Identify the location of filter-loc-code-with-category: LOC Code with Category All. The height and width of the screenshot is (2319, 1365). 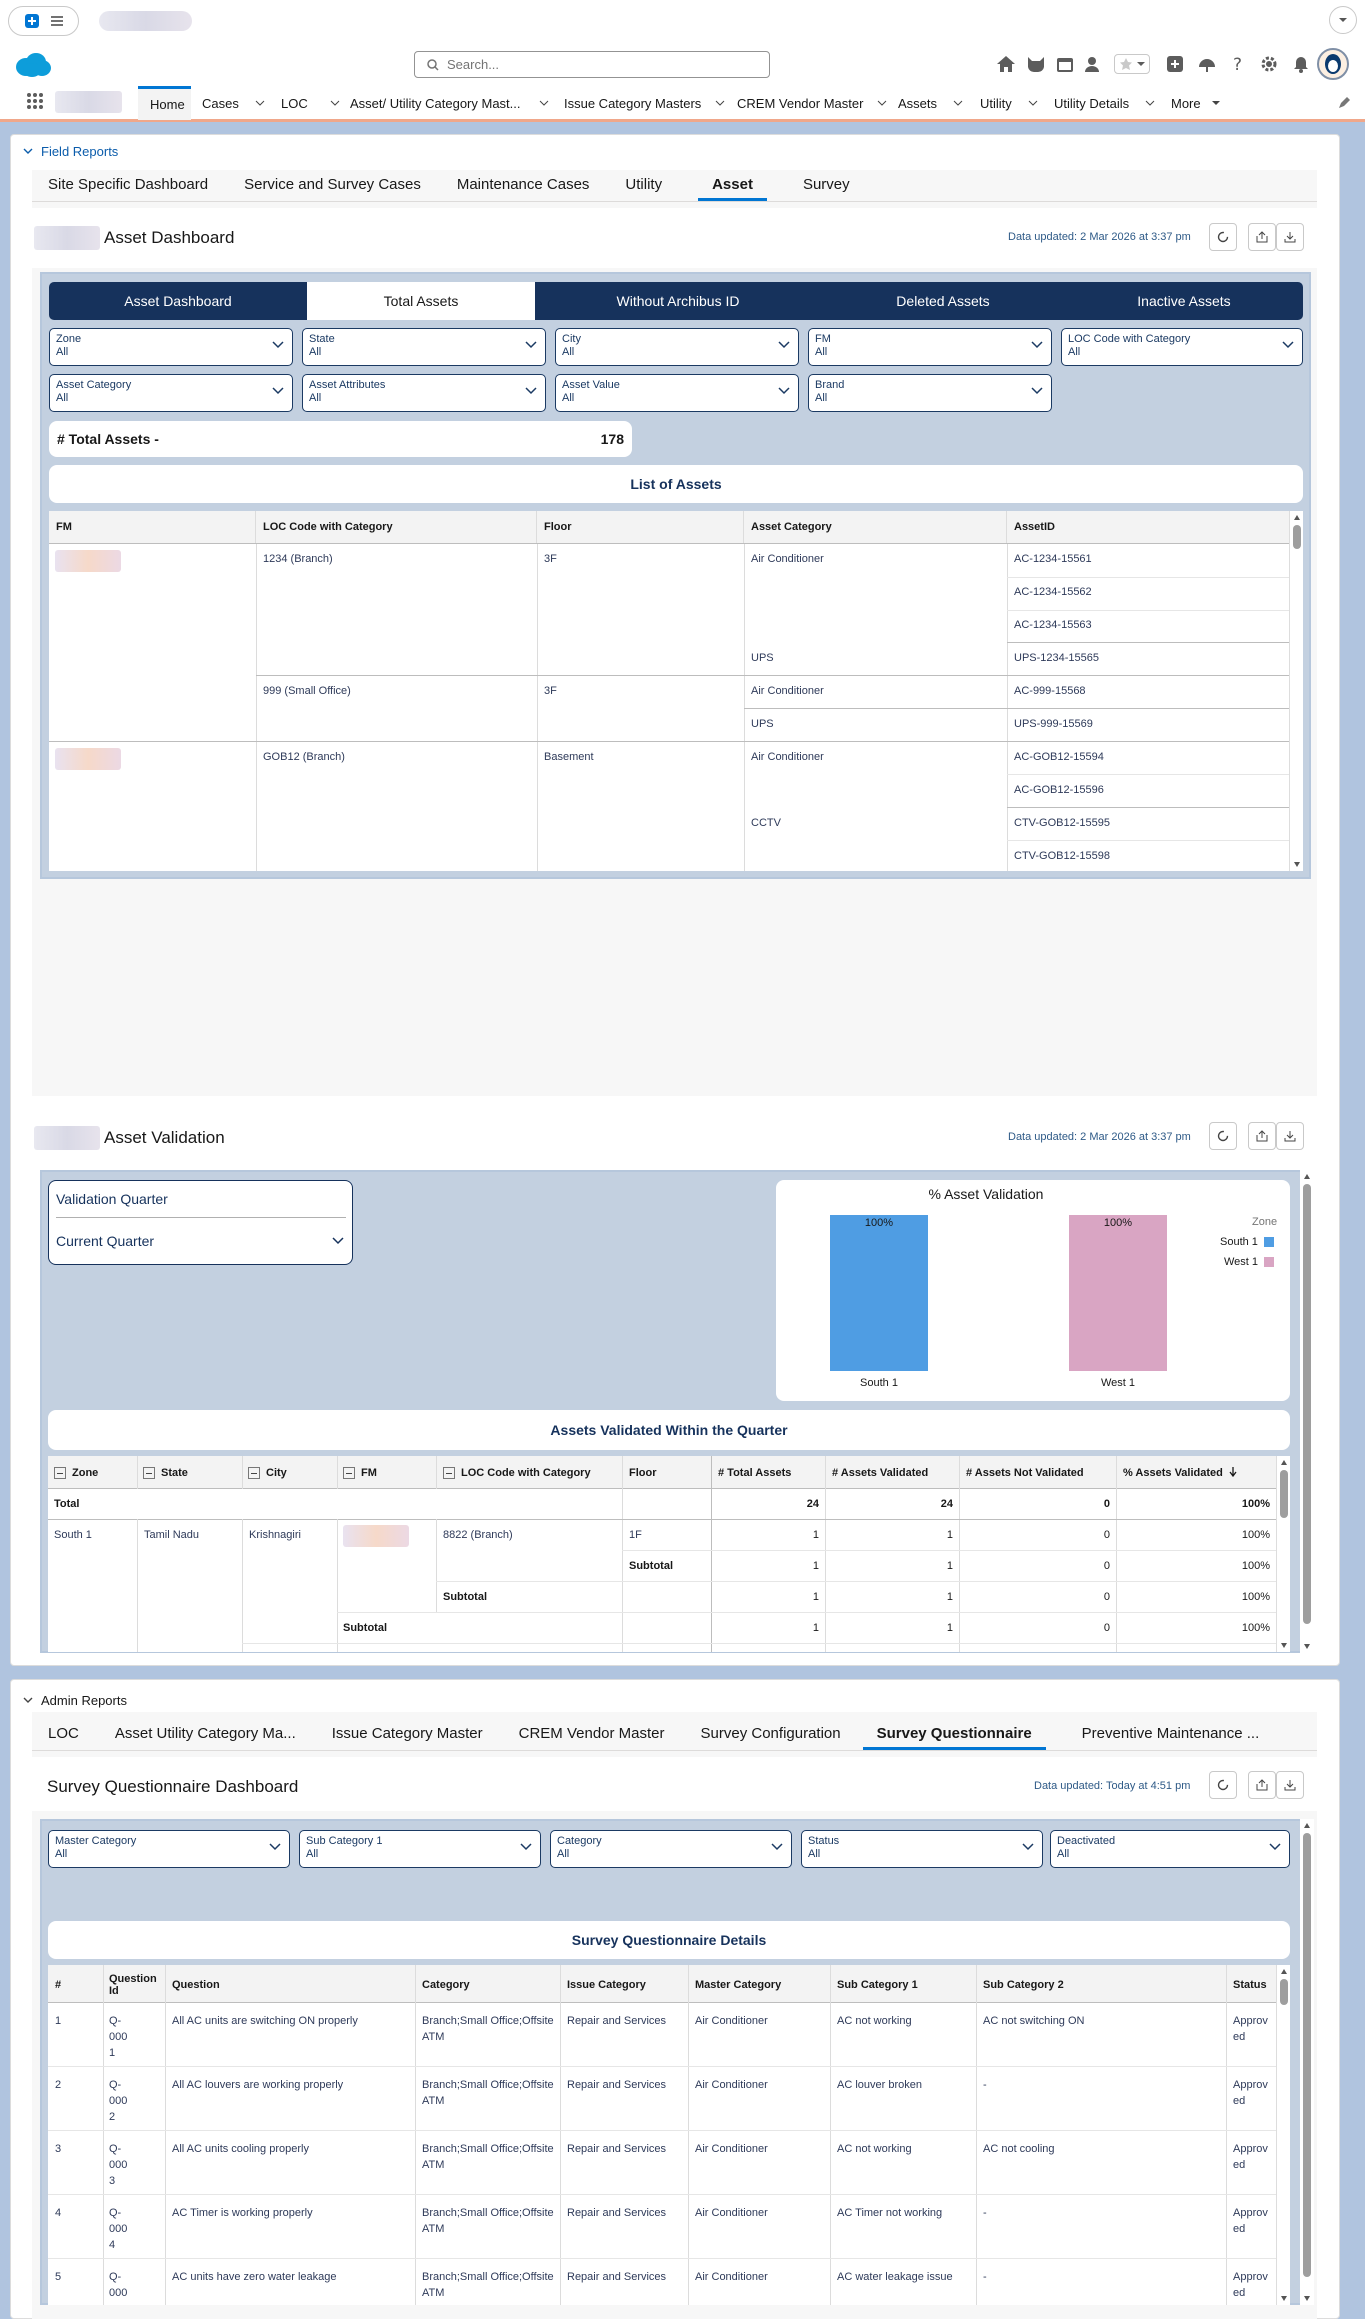
(1182, 347).